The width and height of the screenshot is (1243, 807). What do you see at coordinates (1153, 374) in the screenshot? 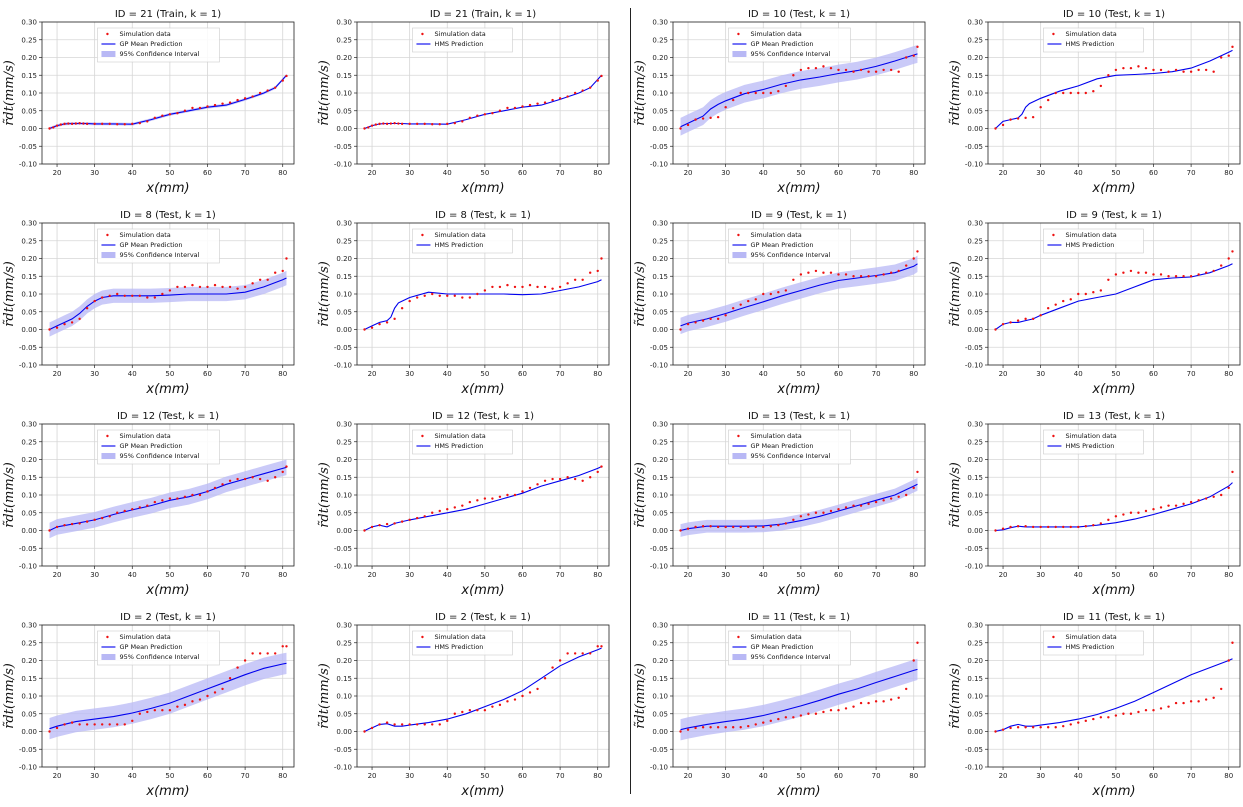
I see `x-tick-label: 60` at bounding box center [1153, 374].